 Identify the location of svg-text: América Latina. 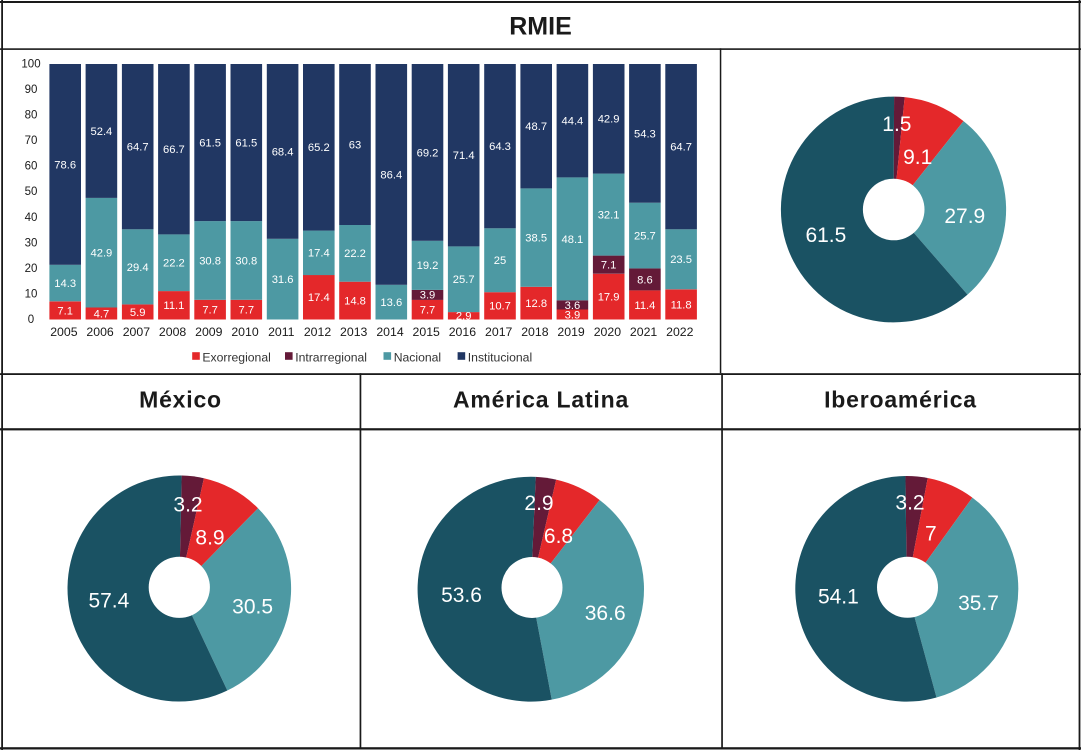
(541, 400).